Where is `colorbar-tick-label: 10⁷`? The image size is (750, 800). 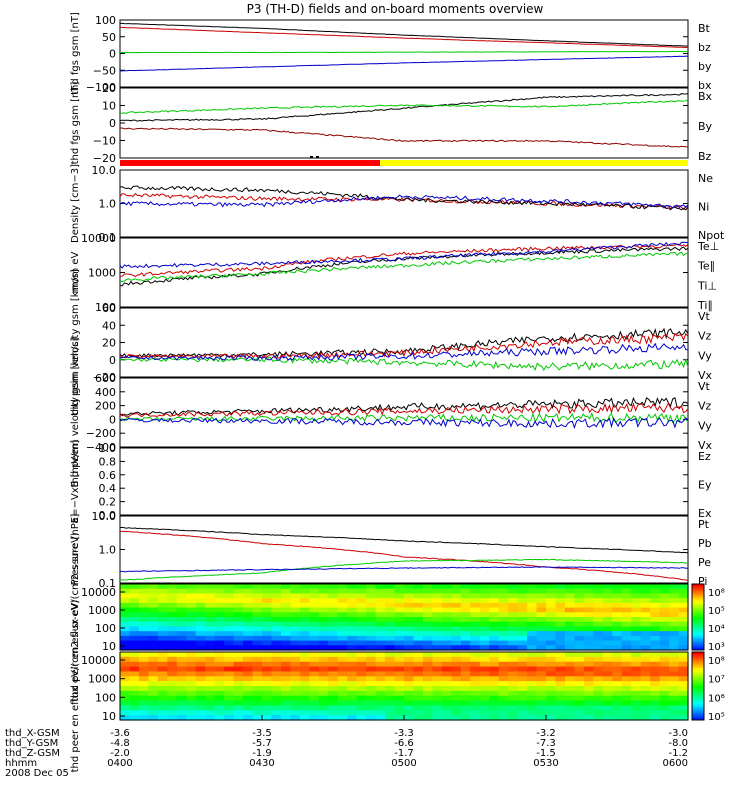
colorbar-tick-label: 10⁷ is located at coordinates (716, 680).